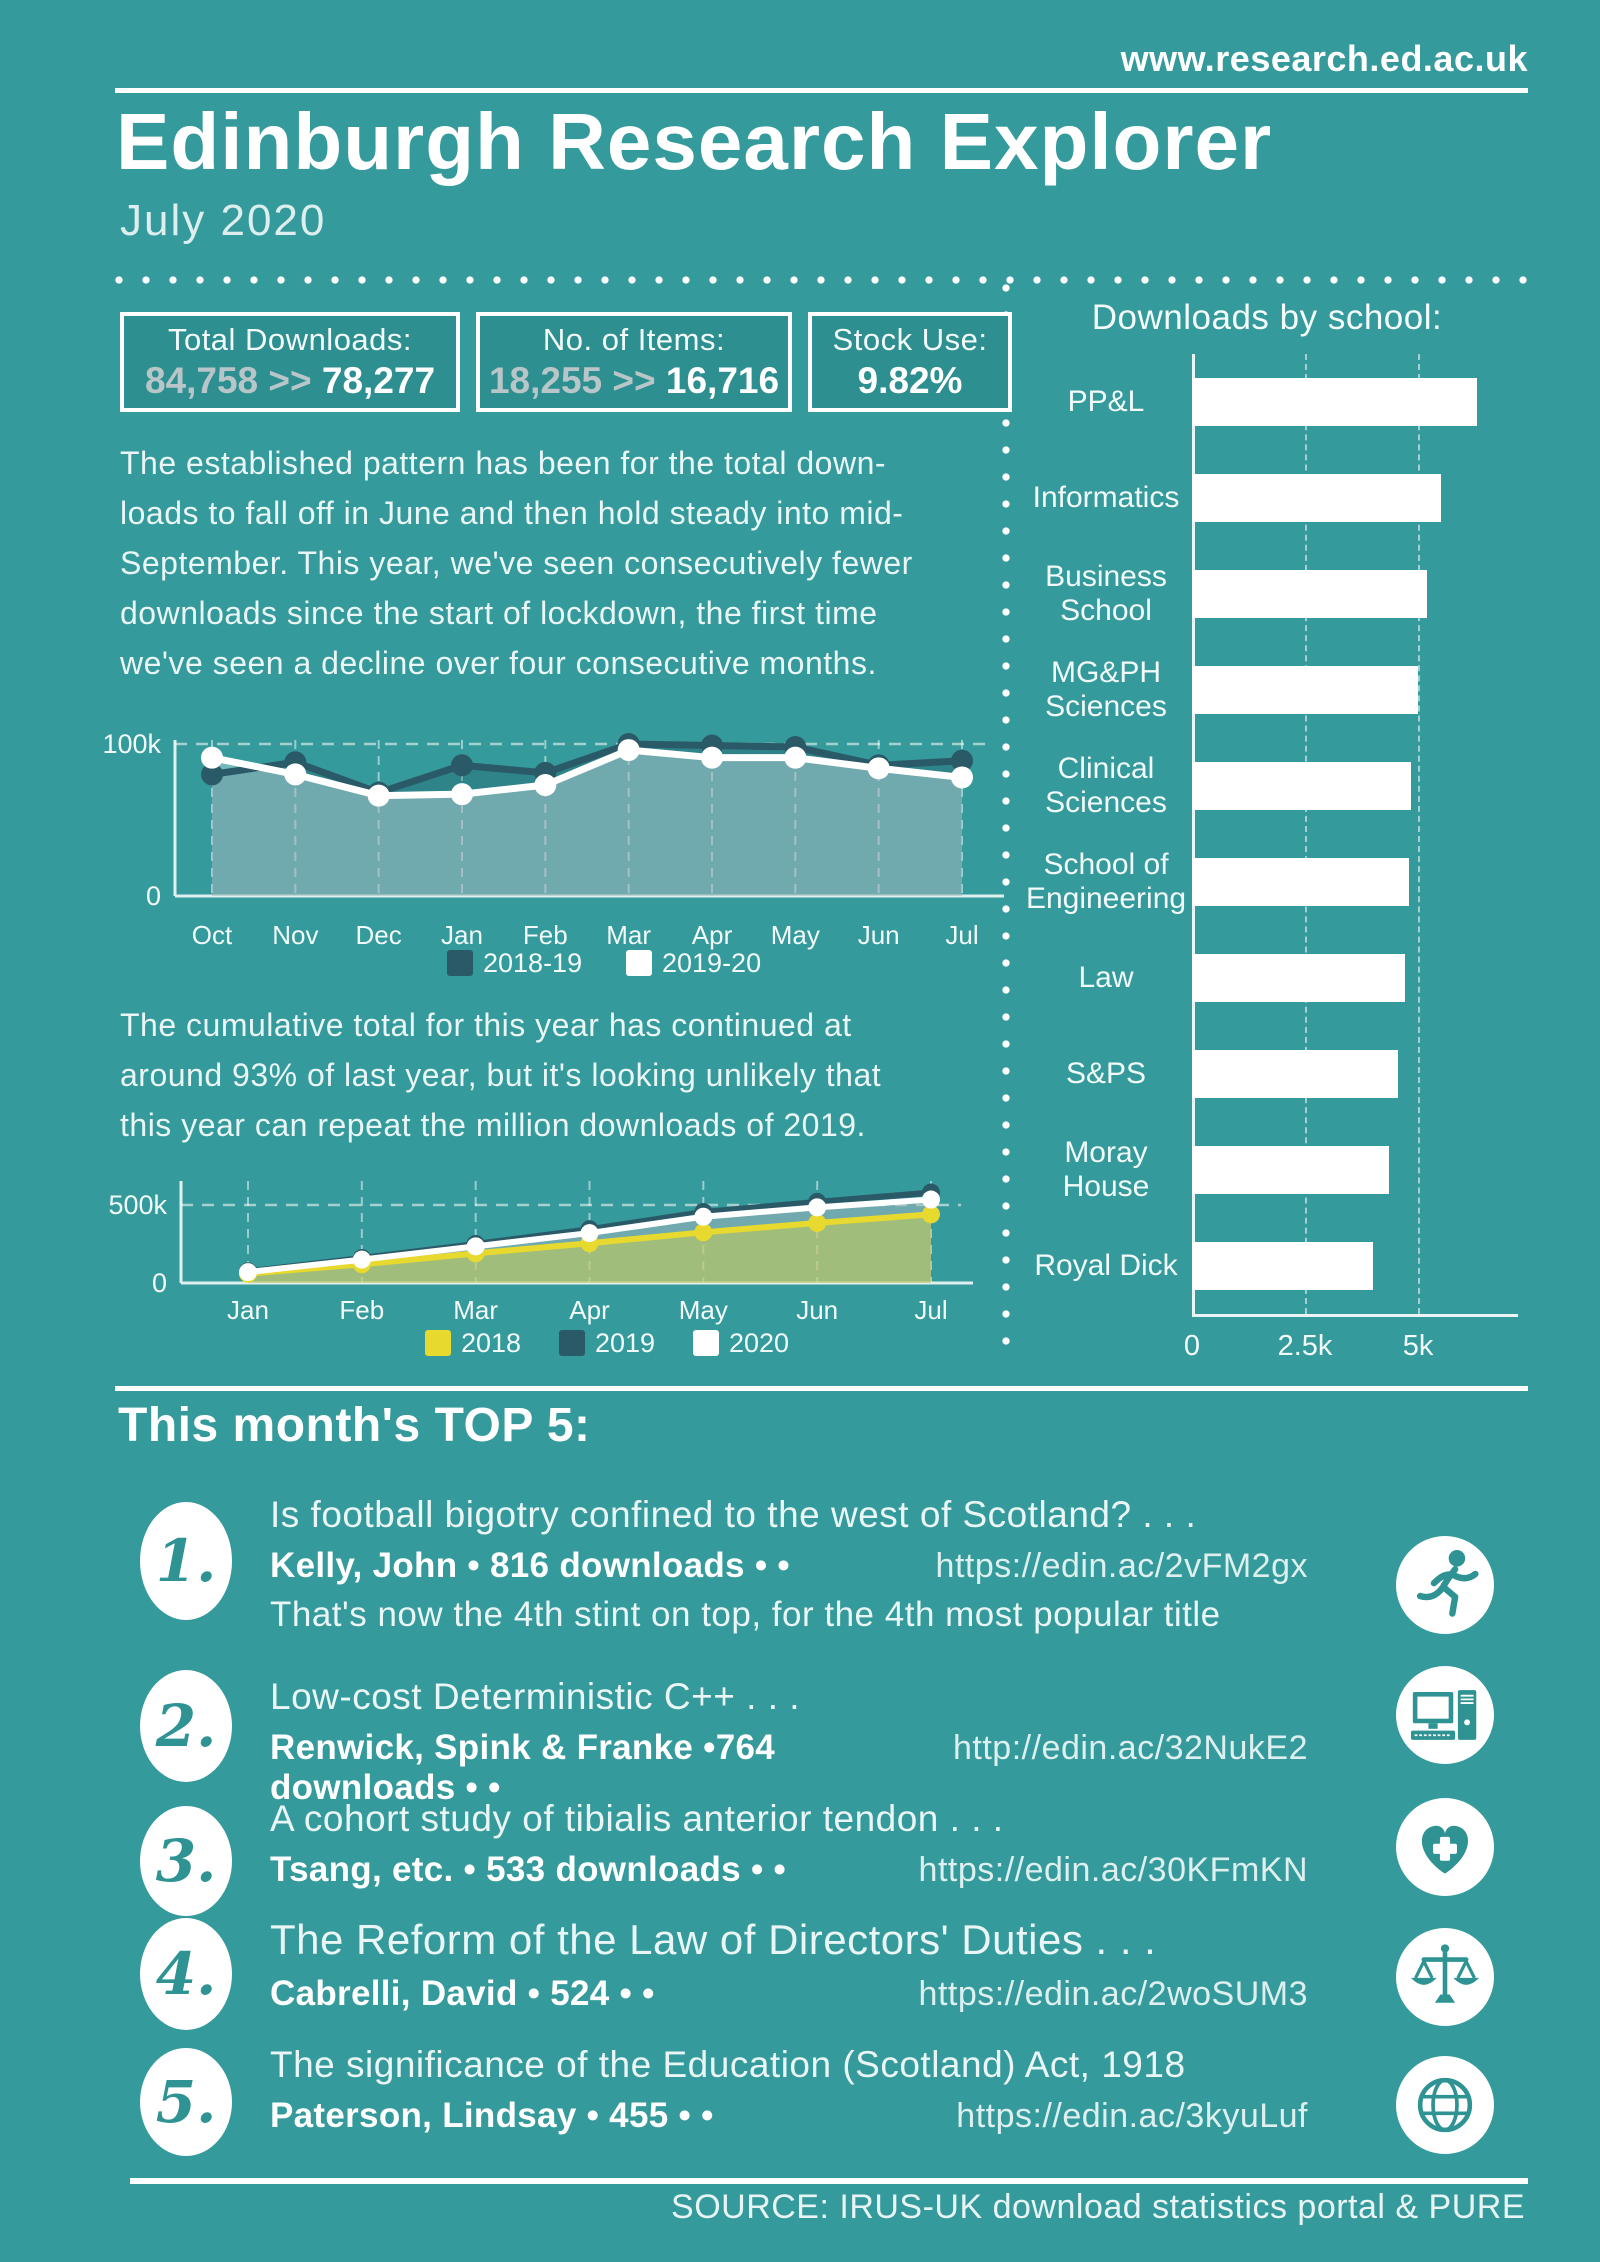 The width and height of the screenshot is (1600, 2262). I want to click on svg-text: 2019-20, so click(711, 963).